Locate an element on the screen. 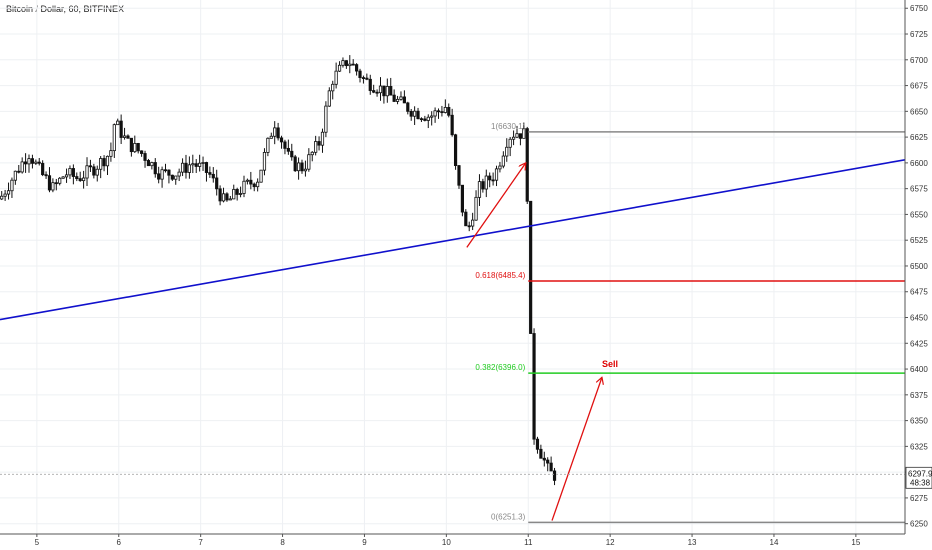  y-tick-label: 6250 is located at coordinates (919, 524).